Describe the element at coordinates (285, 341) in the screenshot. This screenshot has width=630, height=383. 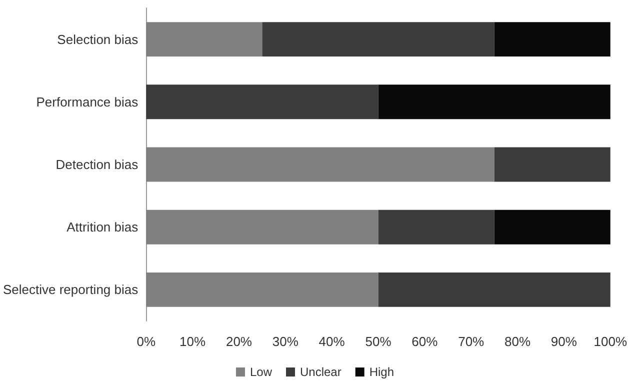
I see `x-tick-label: 30%` at that location.